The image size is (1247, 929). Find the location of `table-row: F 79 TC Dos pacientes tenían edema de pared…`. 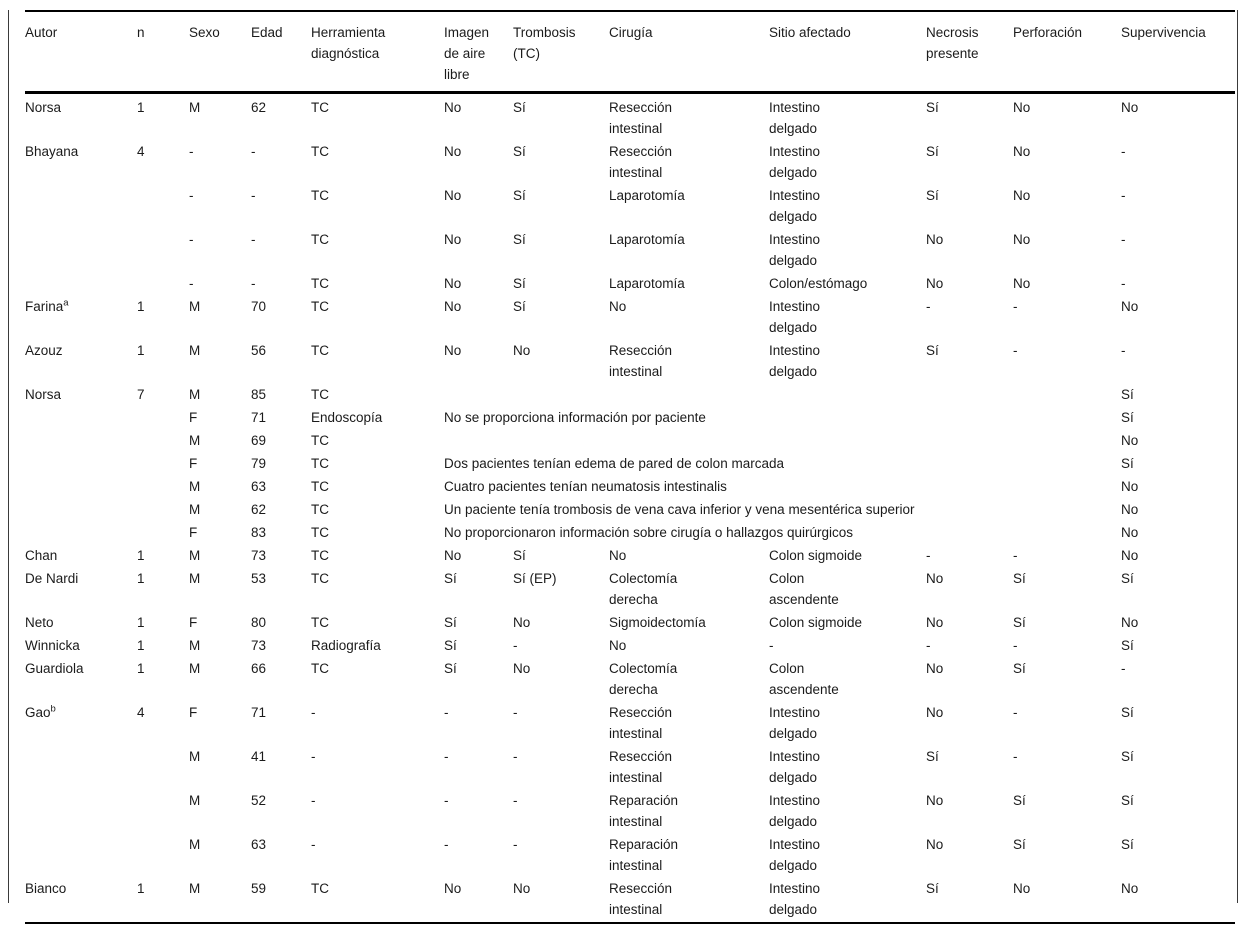

table-row: F 79 TC Dos pacientes tenían edema de pared… is located at coordinates (630, 464).